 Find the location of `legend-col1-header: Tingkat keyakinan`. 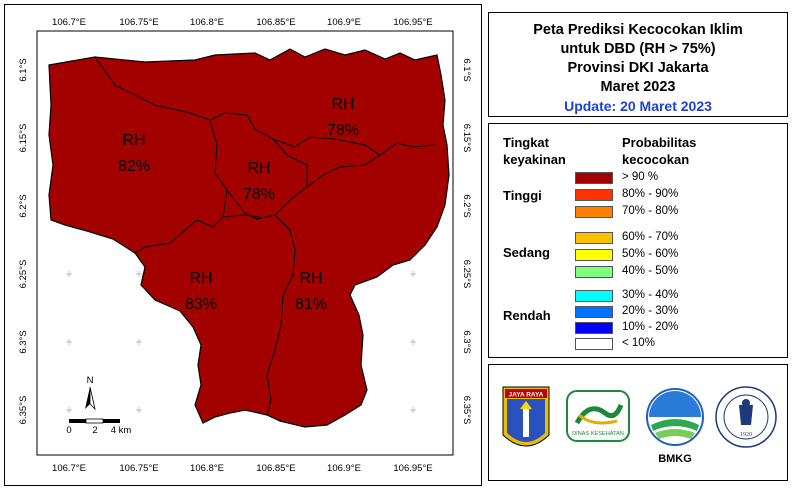

legend-col1-header: Tingkat keyakinan is located at coordinates (534, 151).